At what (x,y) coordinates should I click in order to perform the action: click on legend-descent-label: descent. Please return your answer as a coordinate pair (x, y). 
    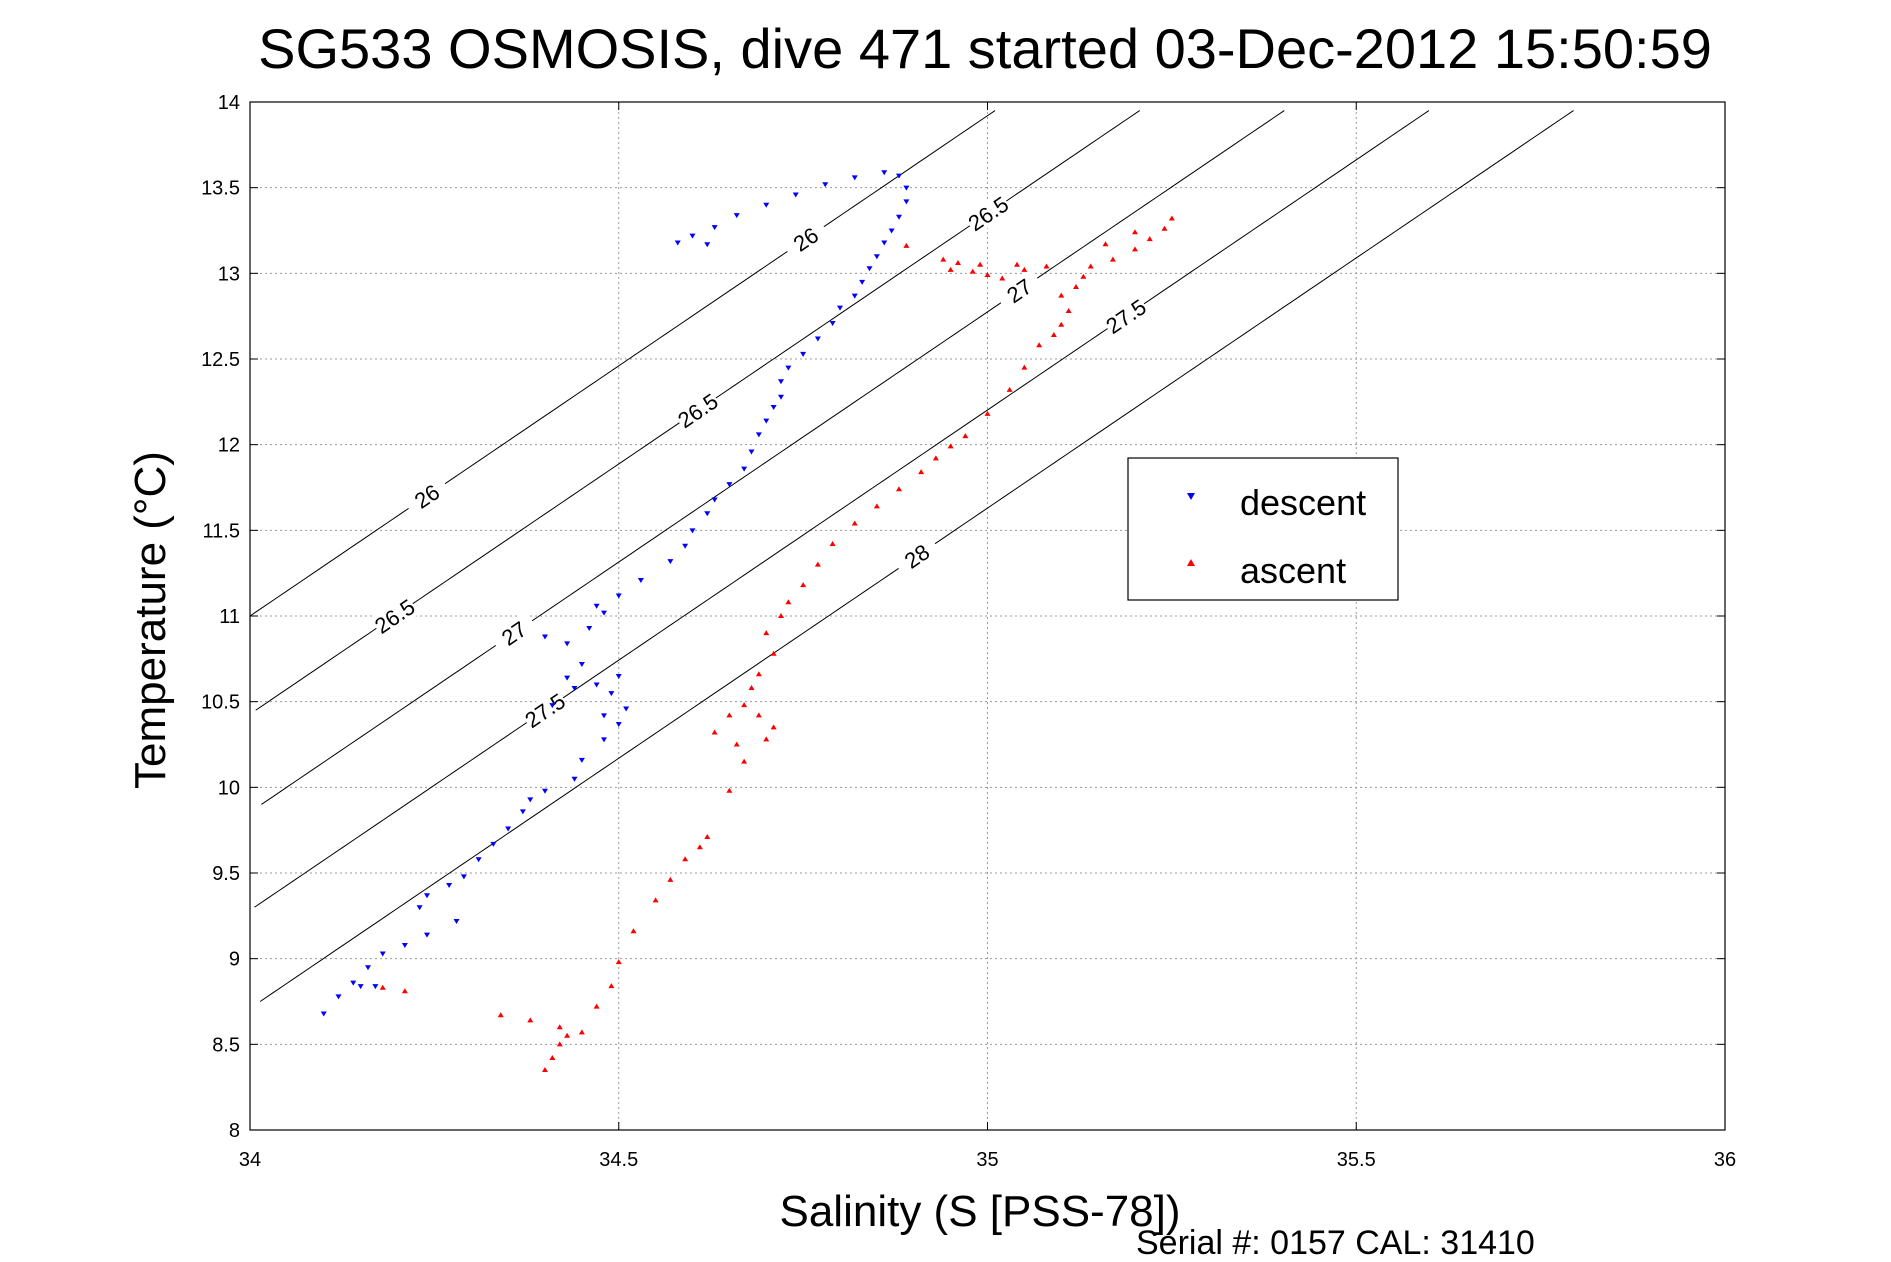
    Looking at the image, I should click on (1303, 502).